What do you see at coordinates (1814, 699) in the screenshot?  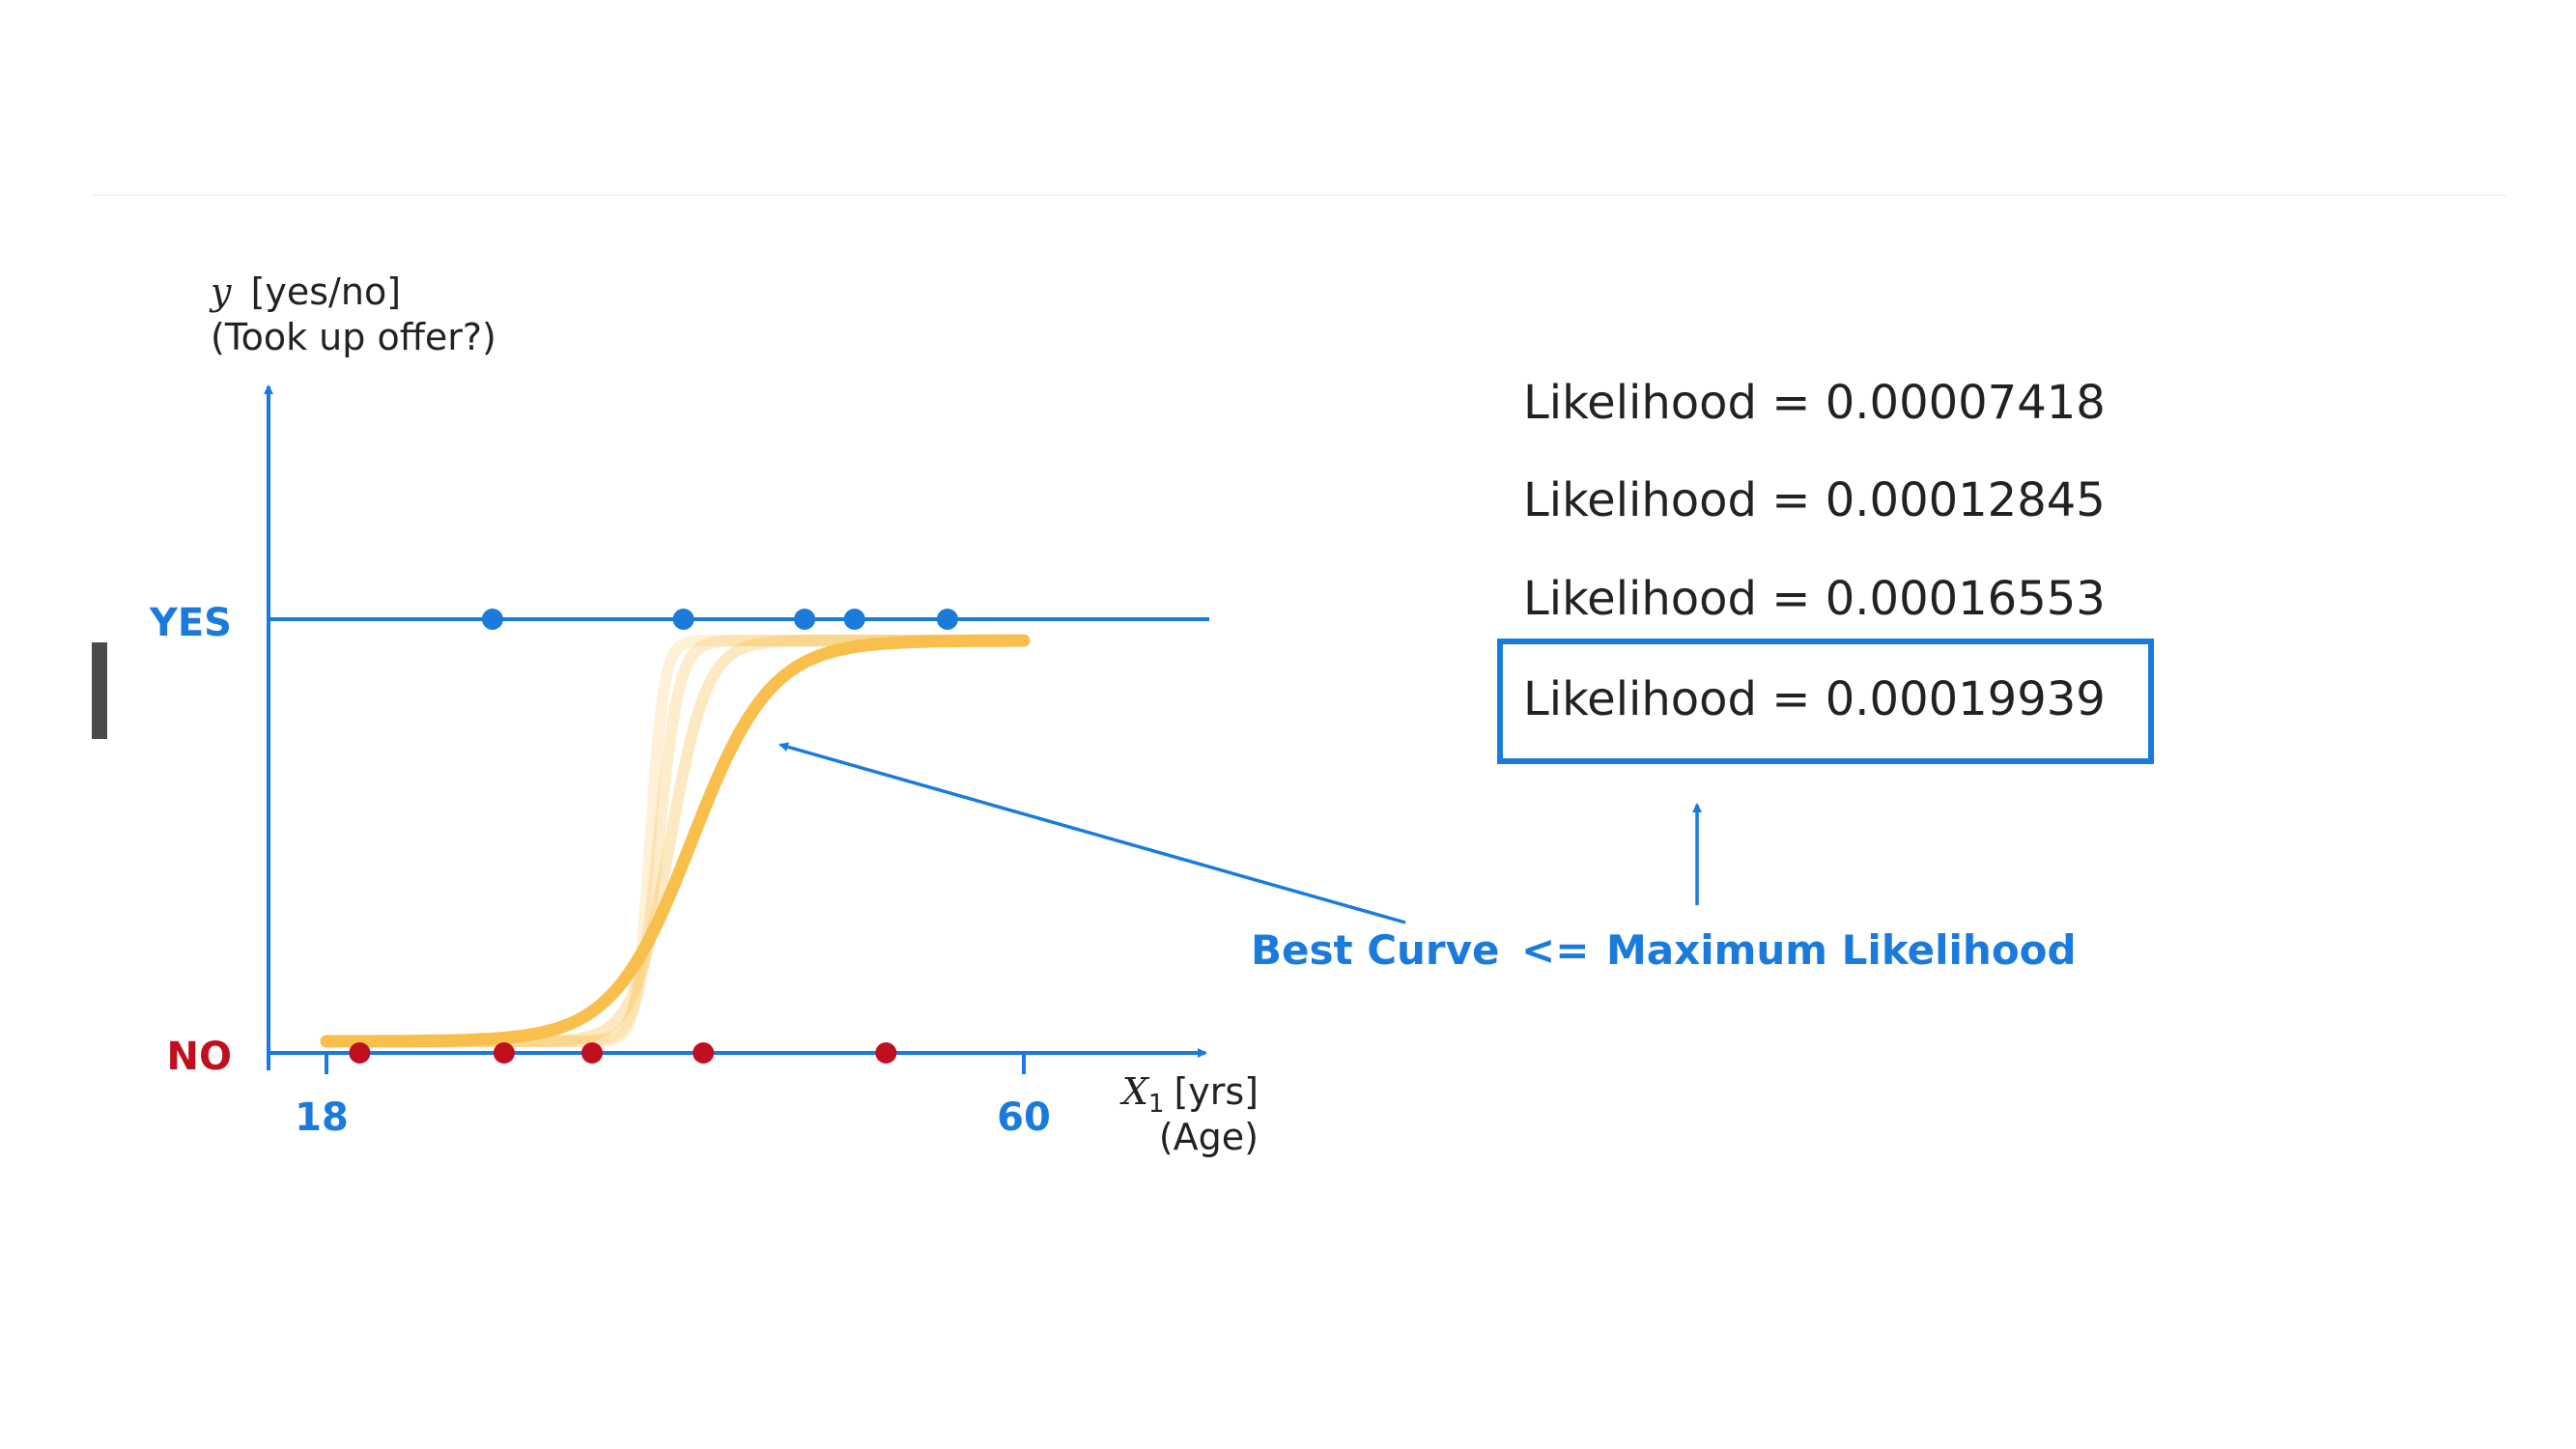 I see `likelihood-4: Likelihood = 0.00019939` at bounding box center [1814, 699].